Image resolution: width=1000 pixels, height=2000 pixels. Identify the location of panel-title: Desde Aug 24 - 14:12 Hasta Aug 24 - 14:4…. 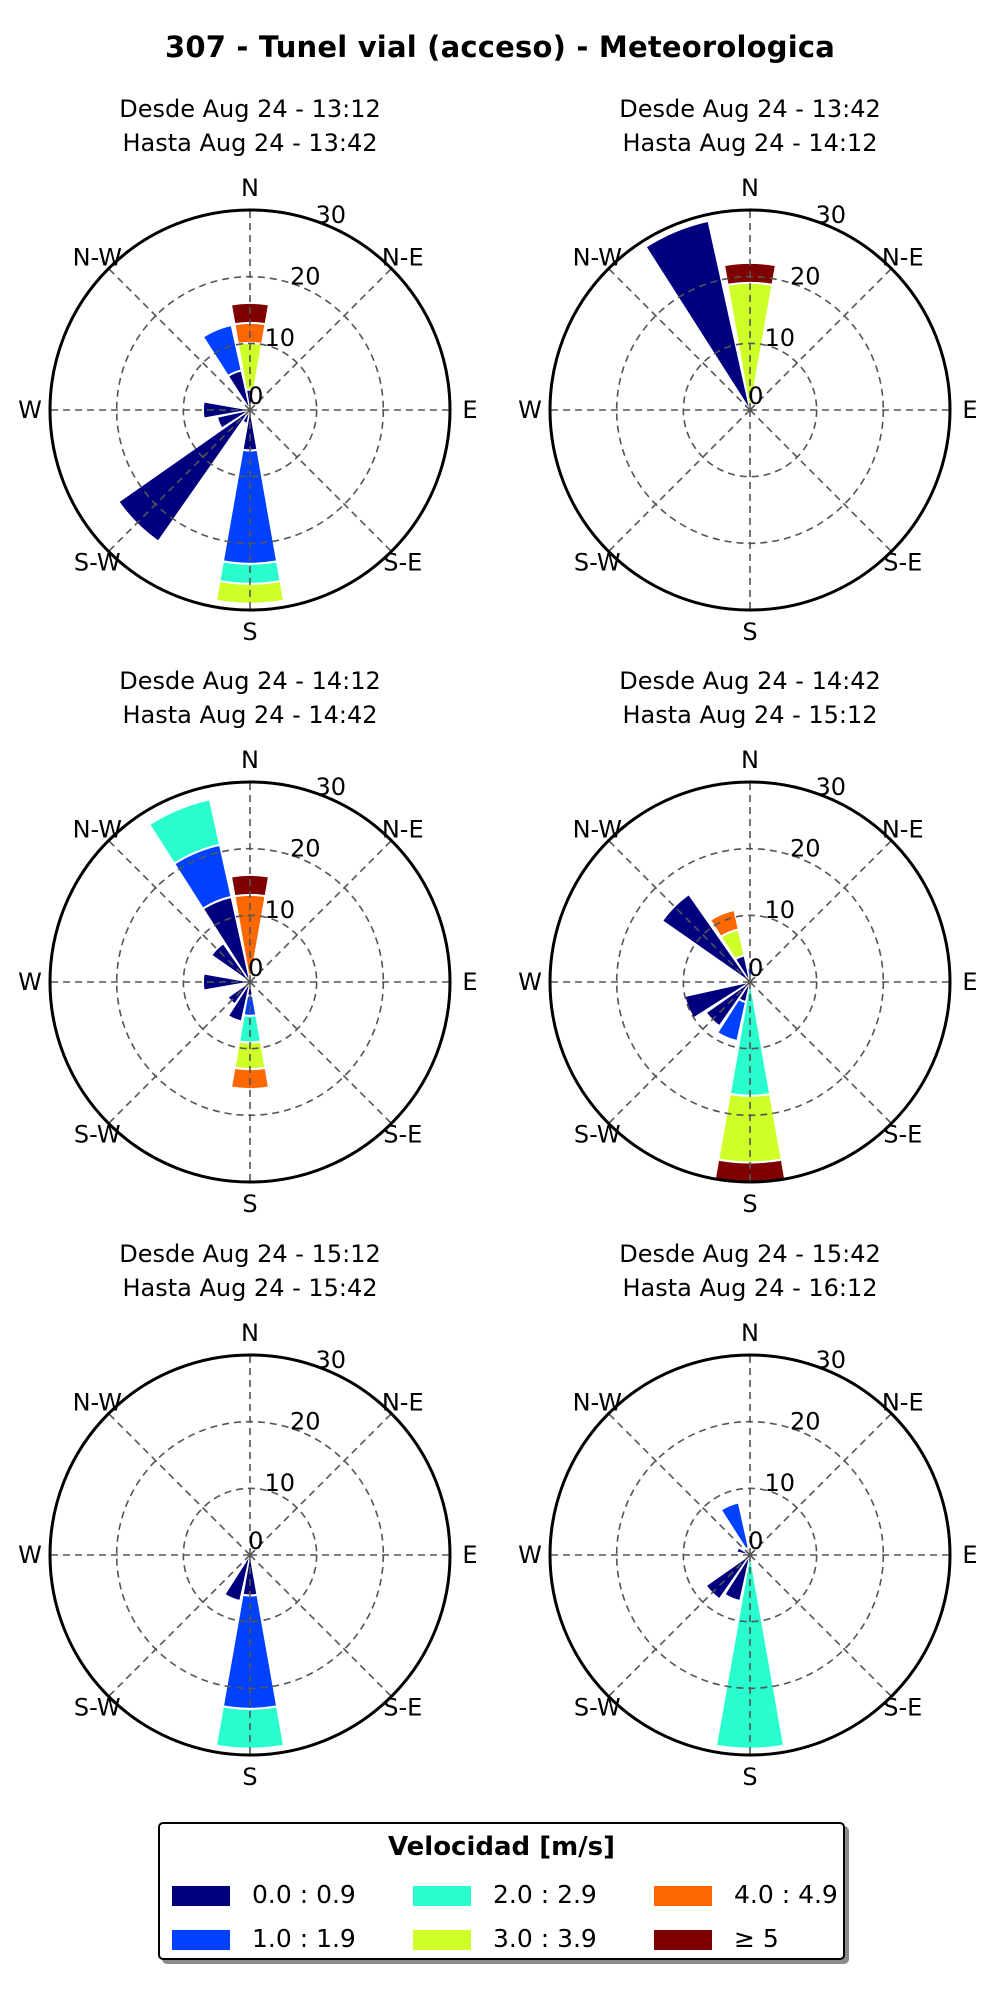
(250, 698).